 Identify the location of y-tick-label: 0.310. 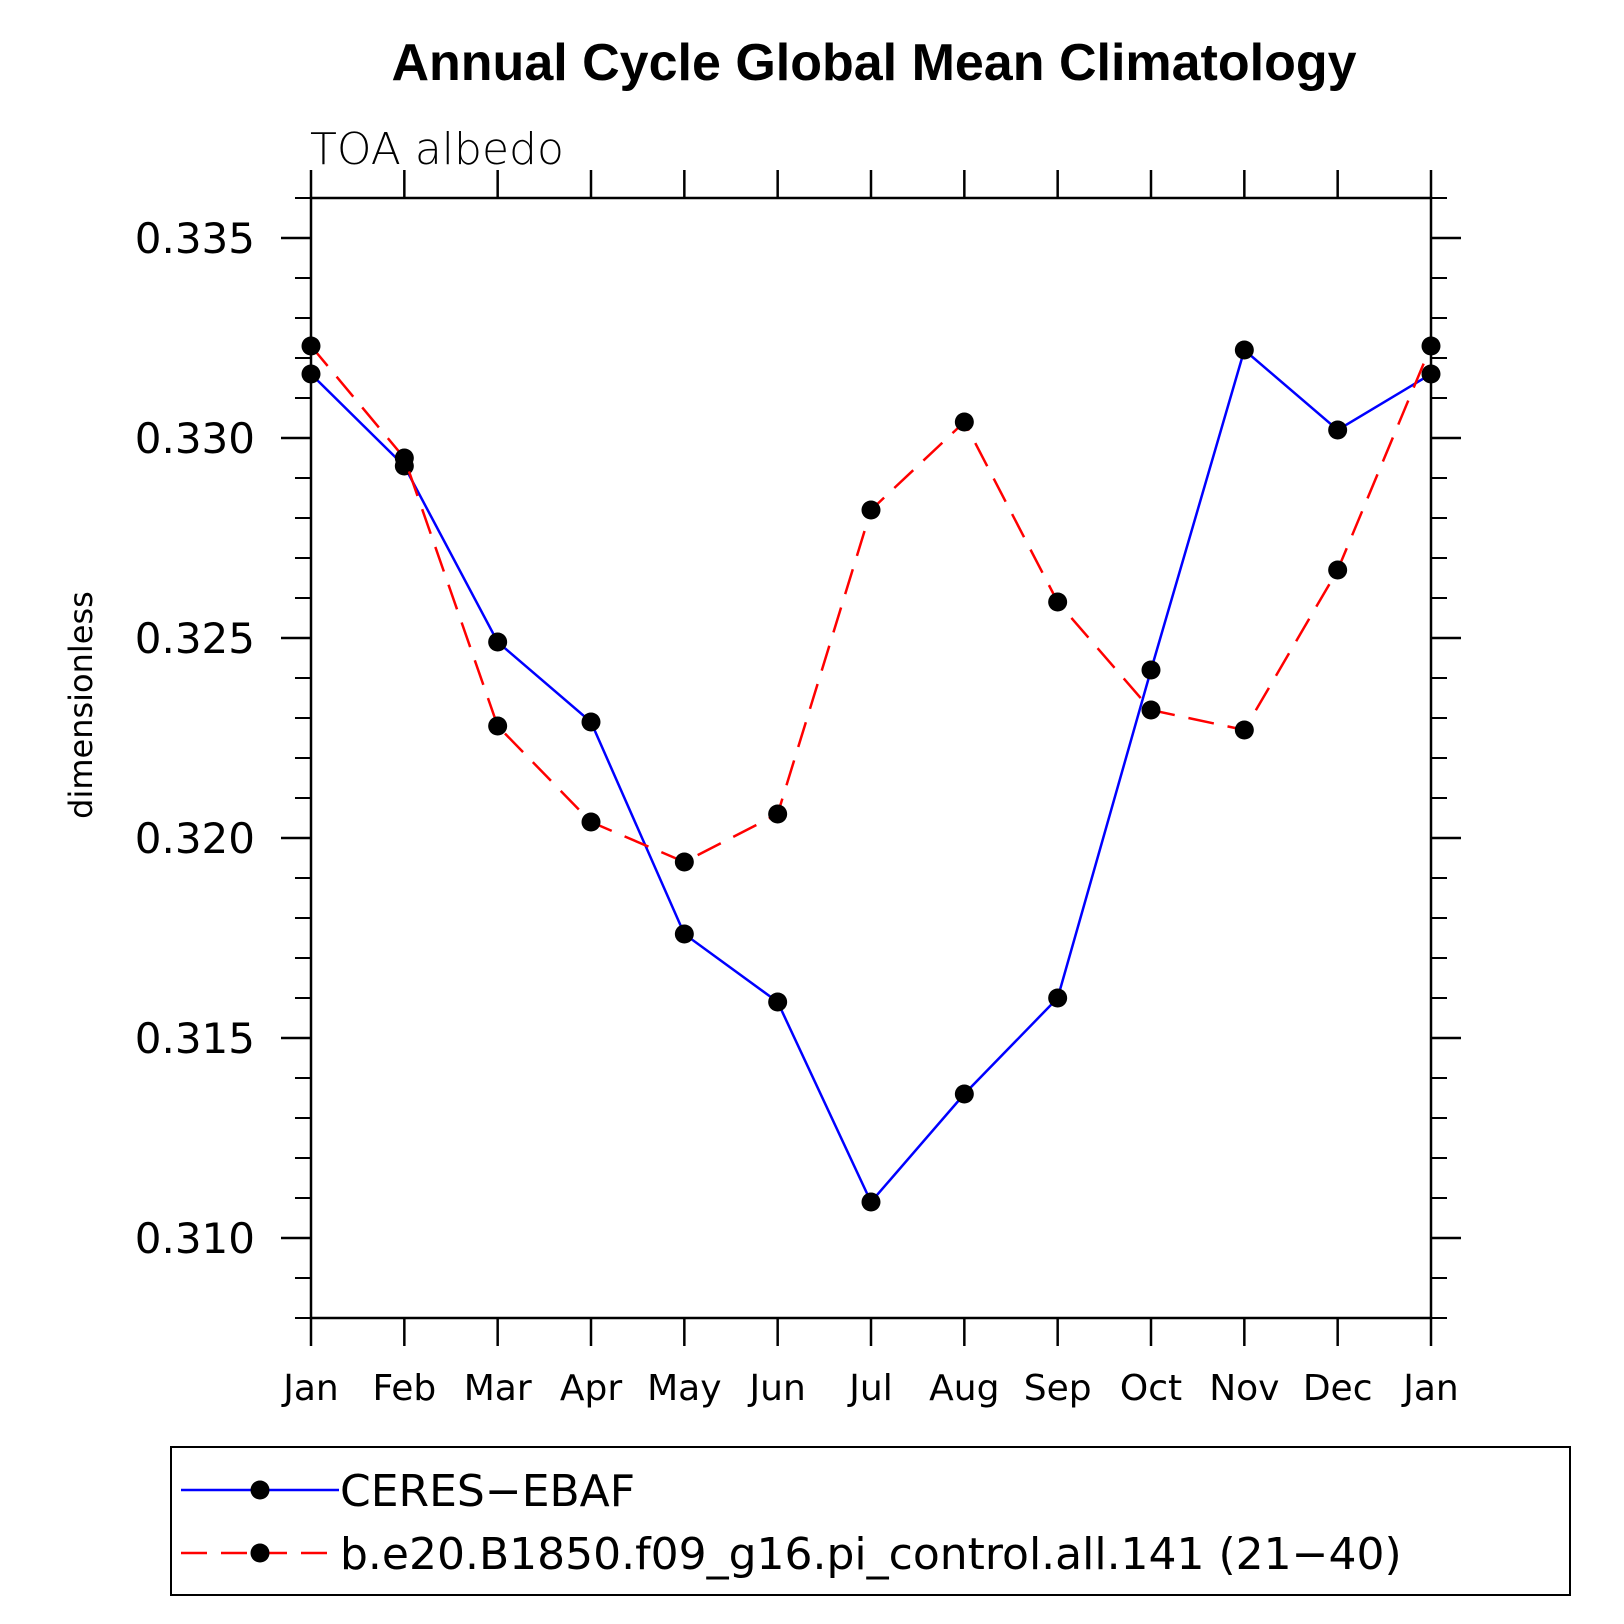
(195, 1238).